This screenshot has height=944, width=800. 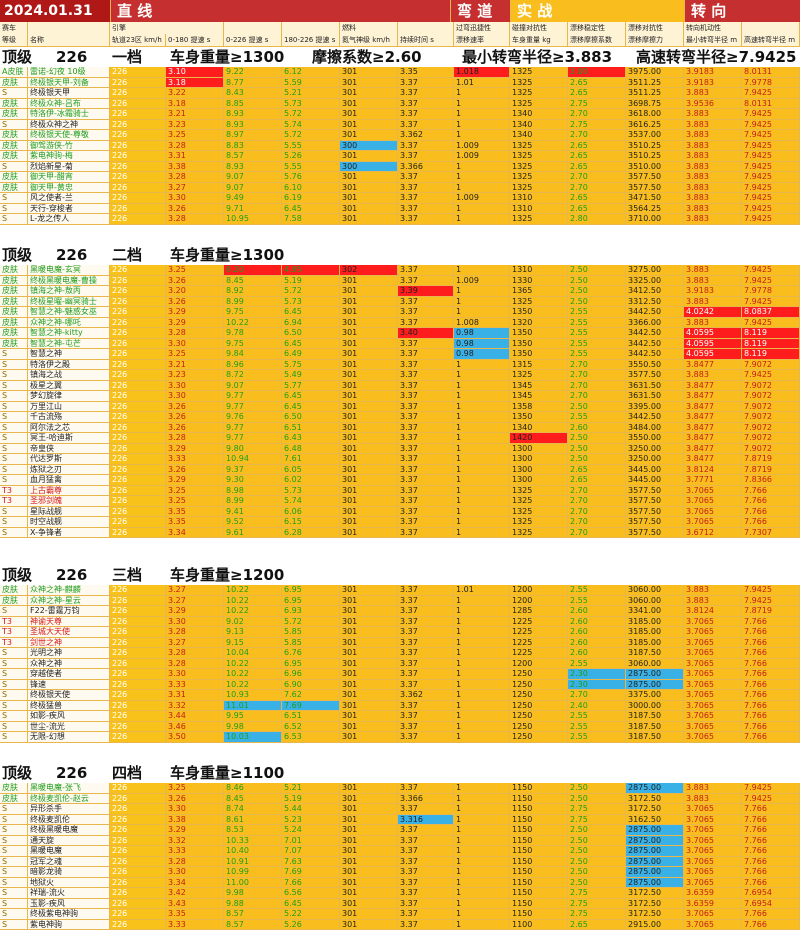 What do you see at coordinates (539, 124) in the screenshot?
I see `table-cell: 1340` at bounding box center [539, 124].